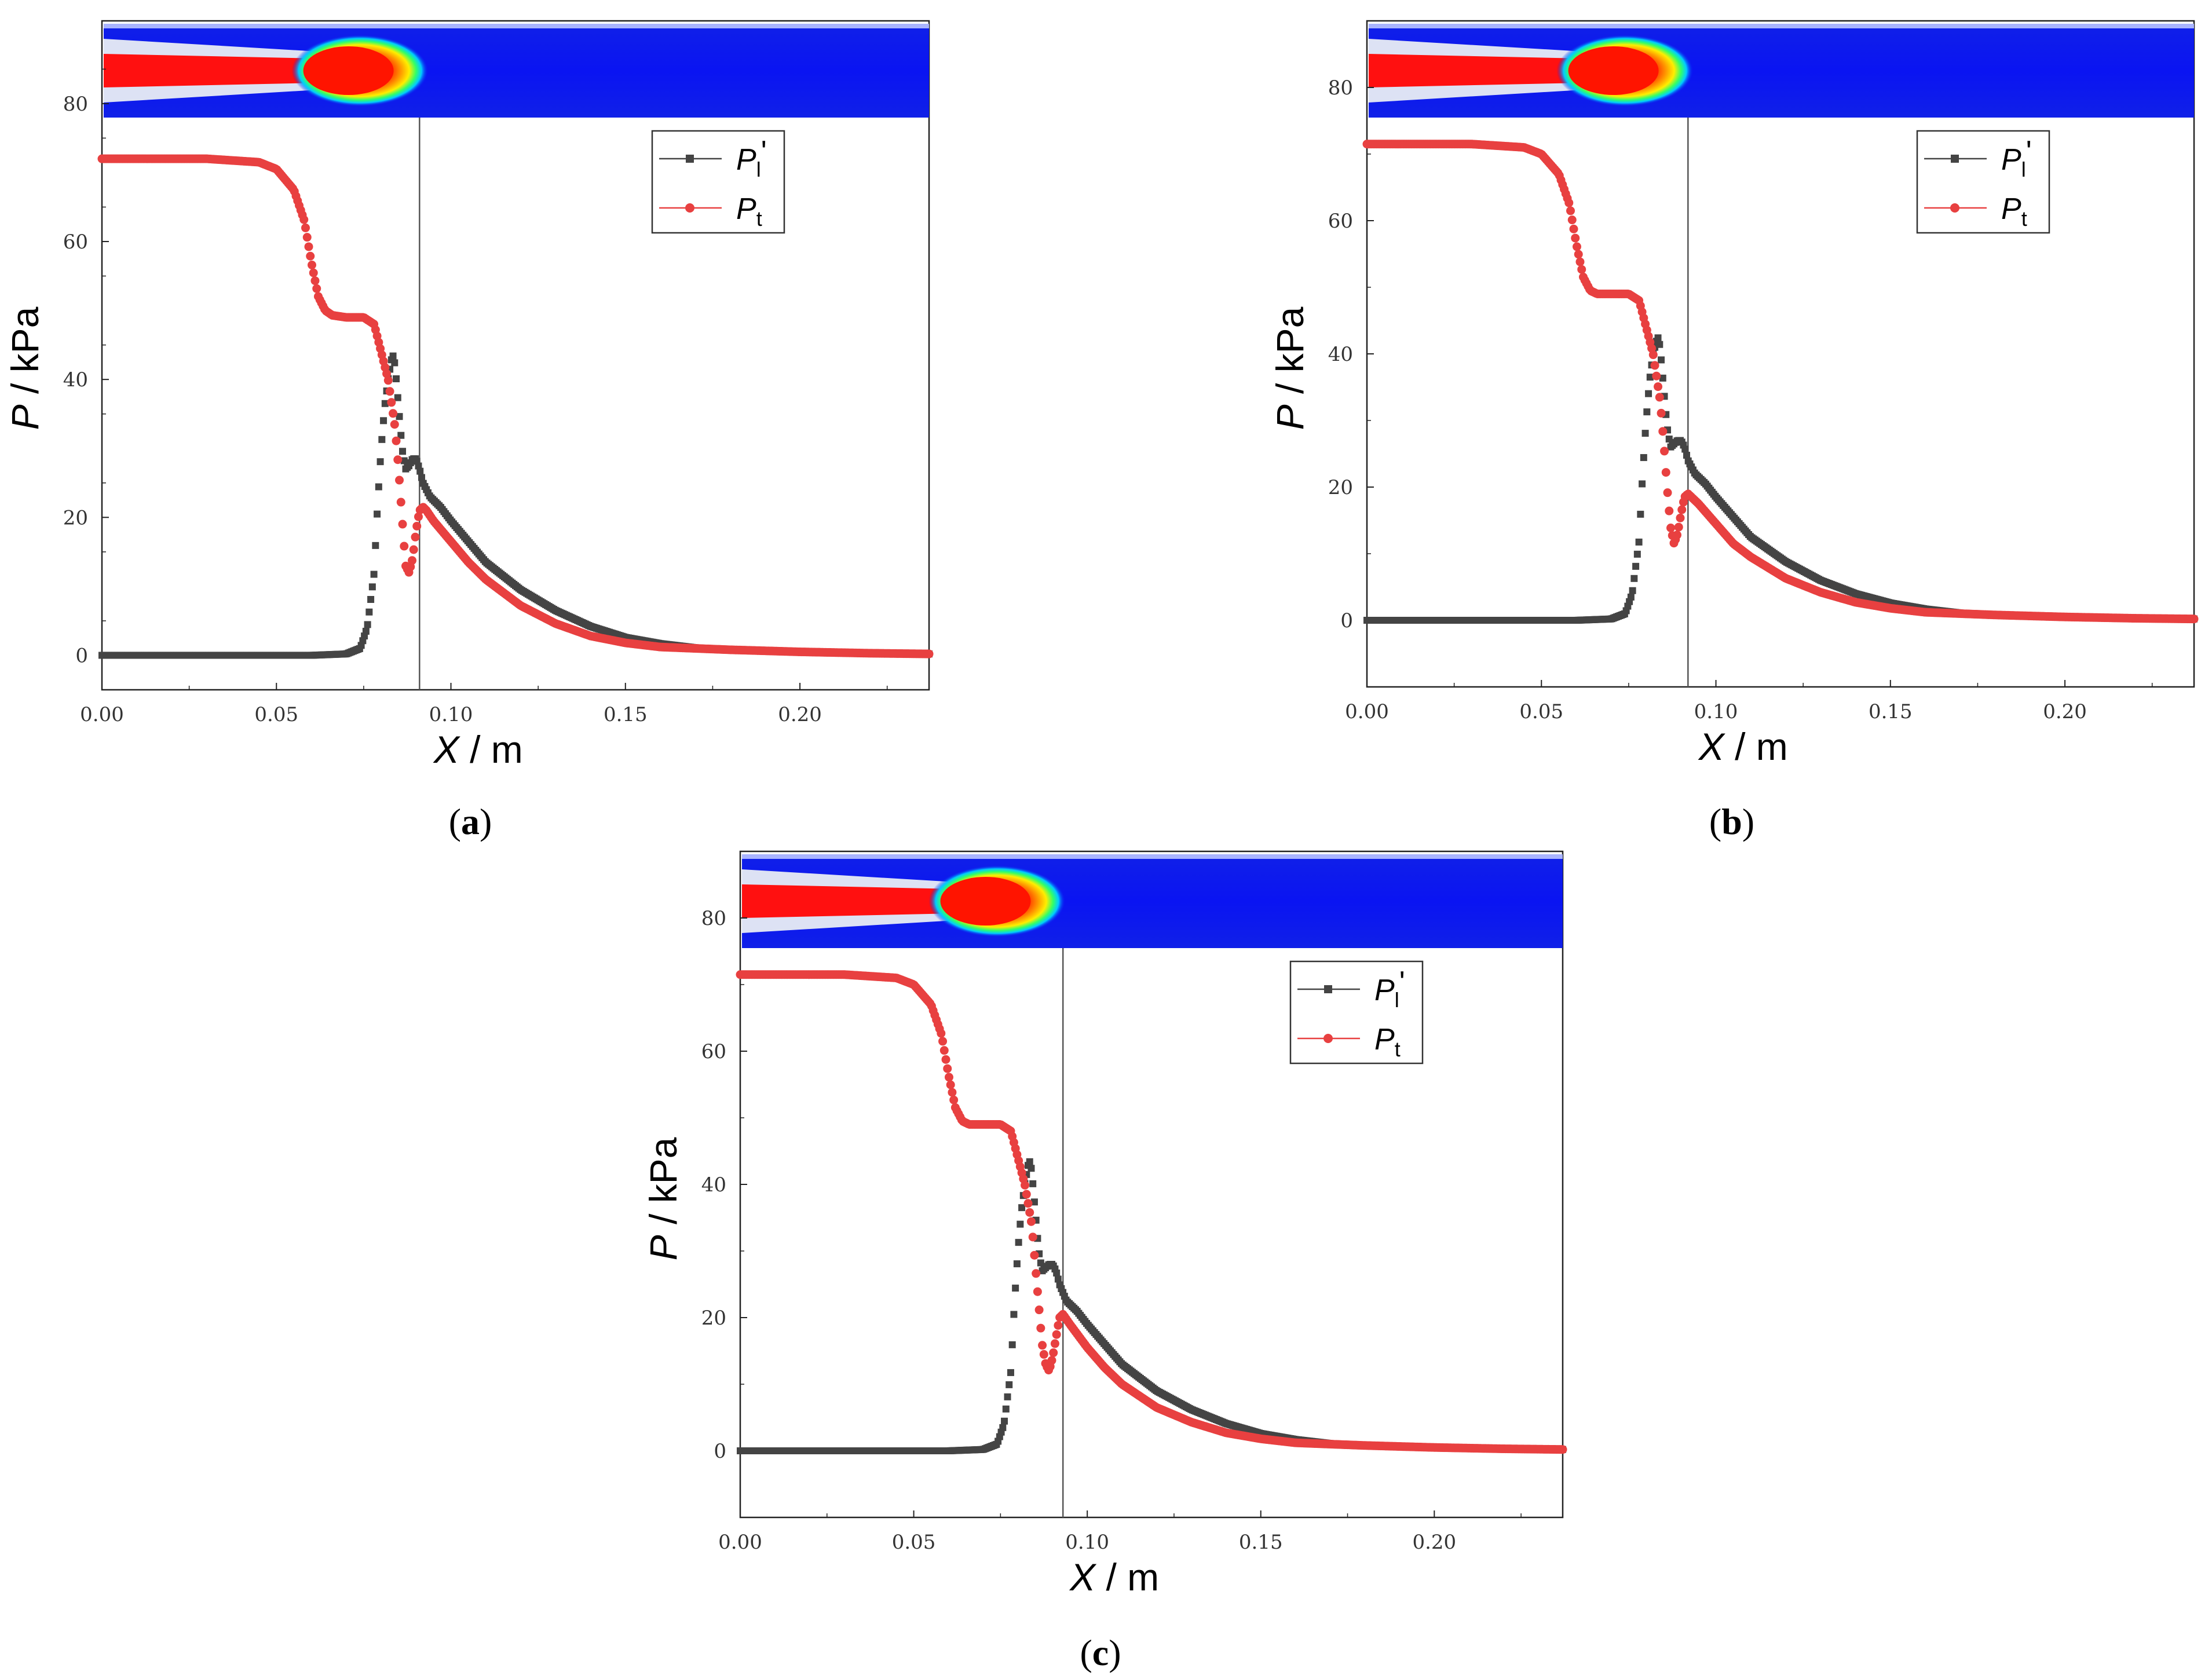 Image resolution: width=2212 pixels, height=1679 pixels. Describe the element at coordinates (759, 219) in the screenshot. I see `legend-subscript: t` at that location.